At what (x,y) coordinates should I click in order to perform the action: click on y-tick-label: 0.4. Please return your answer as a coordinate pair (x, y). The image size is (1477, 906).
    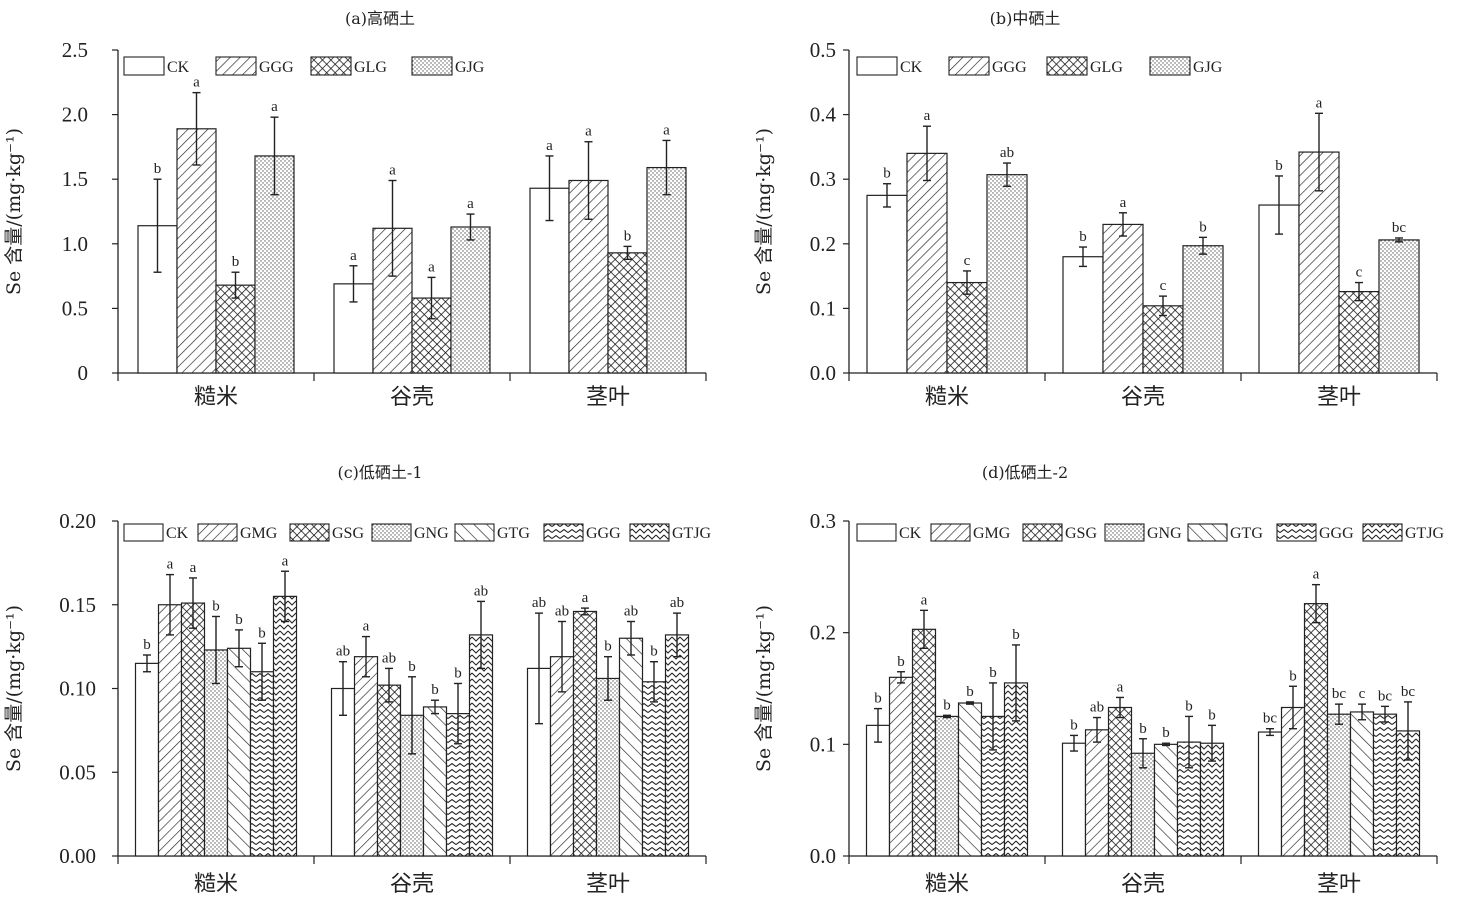
    Looking at the image, I should click on (823, 115).